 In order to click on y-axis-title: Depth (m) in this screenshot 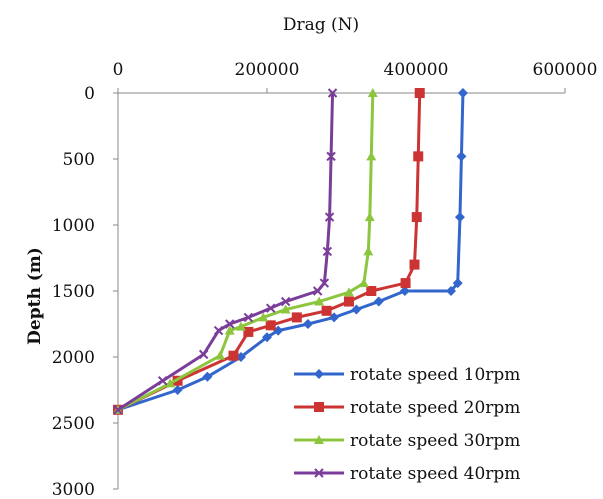, I will do `click(35, 296)`.